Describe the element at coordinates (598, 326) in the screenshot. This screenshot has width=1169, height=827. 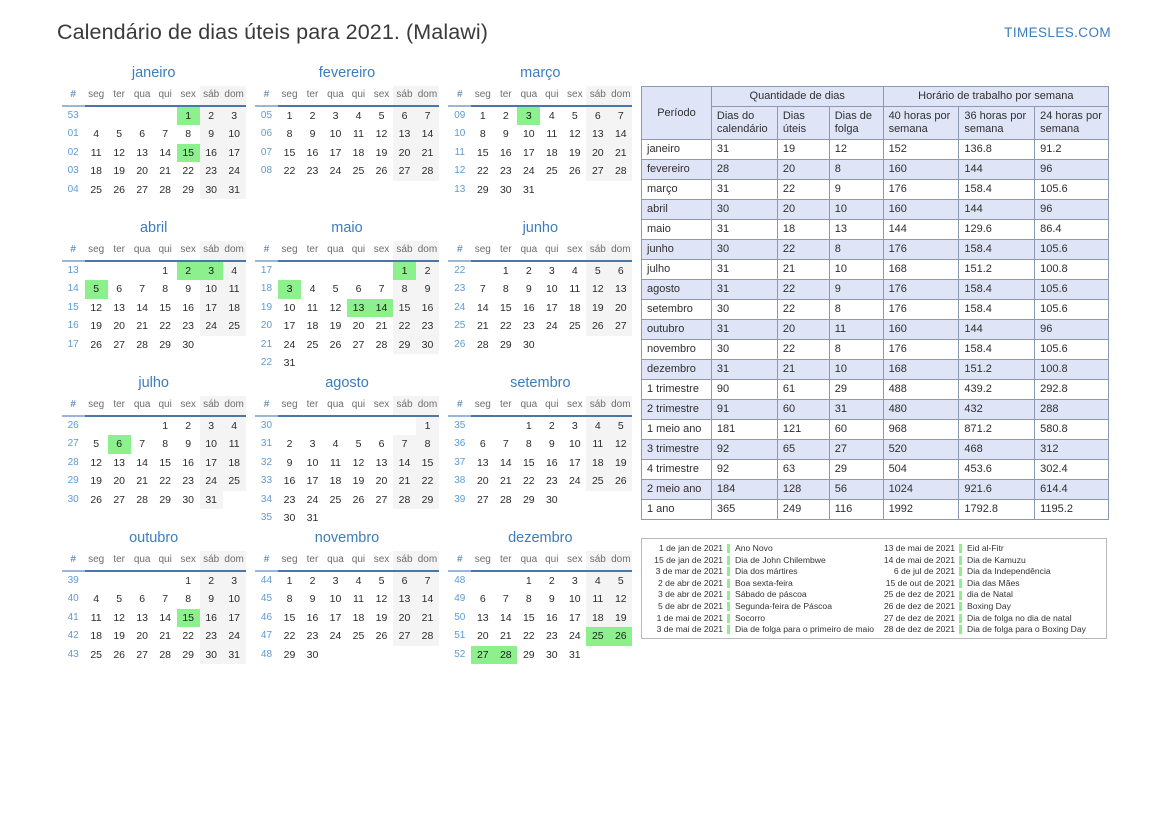
I see `calendar-day: 26` at that location.